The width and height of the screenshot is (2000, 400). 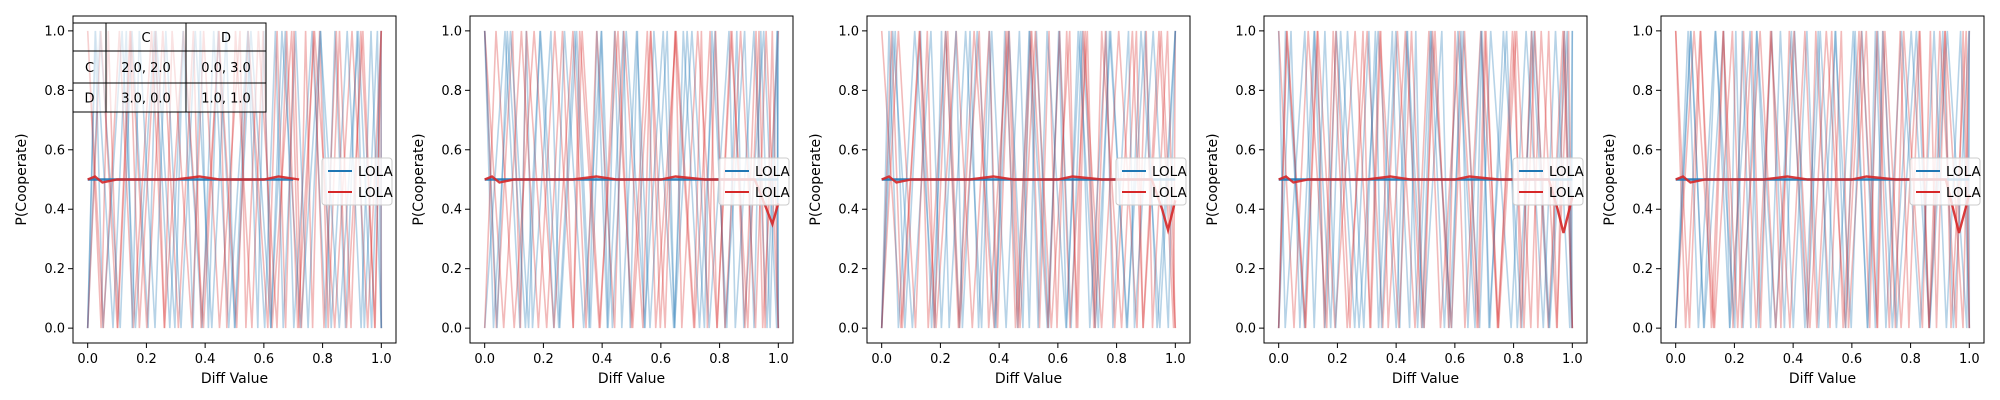 What do you see at coordinates (146, 99) in the screenshot?
I see `table-cell: 3.0, 0.0` at bounding box center [146, 99].